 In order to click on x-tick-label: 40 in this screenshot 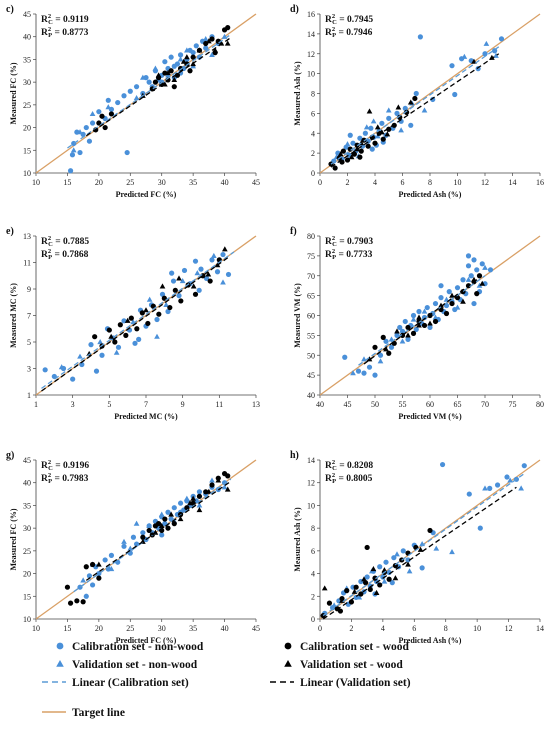, I will do `click(320, 404)`.